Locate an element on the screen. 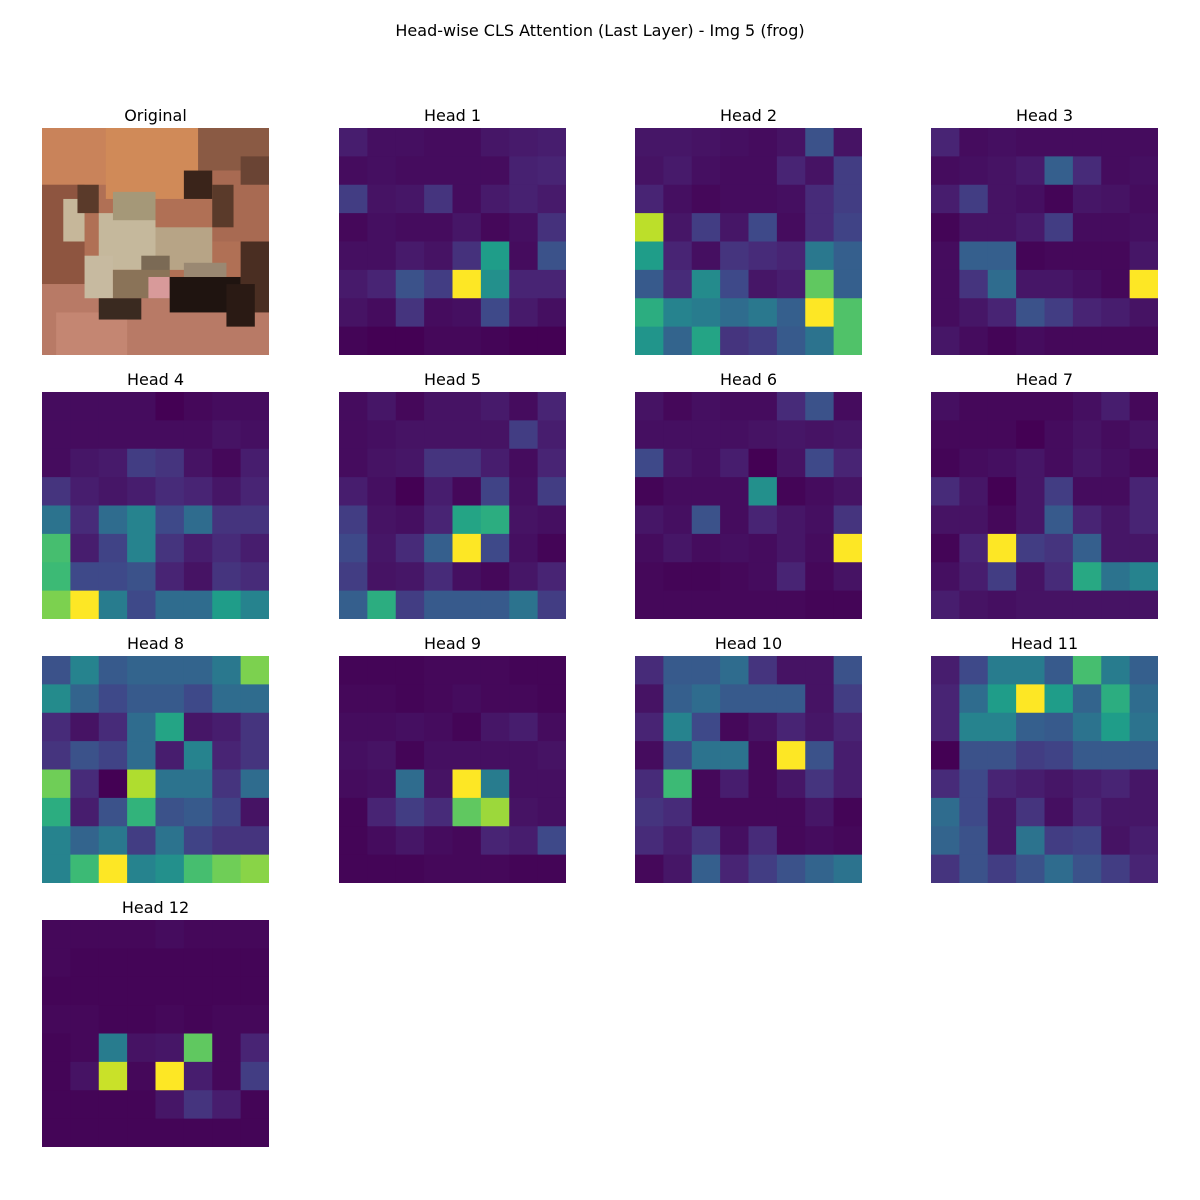  head-title: Head 7 is located at coordinates (1044, 379).